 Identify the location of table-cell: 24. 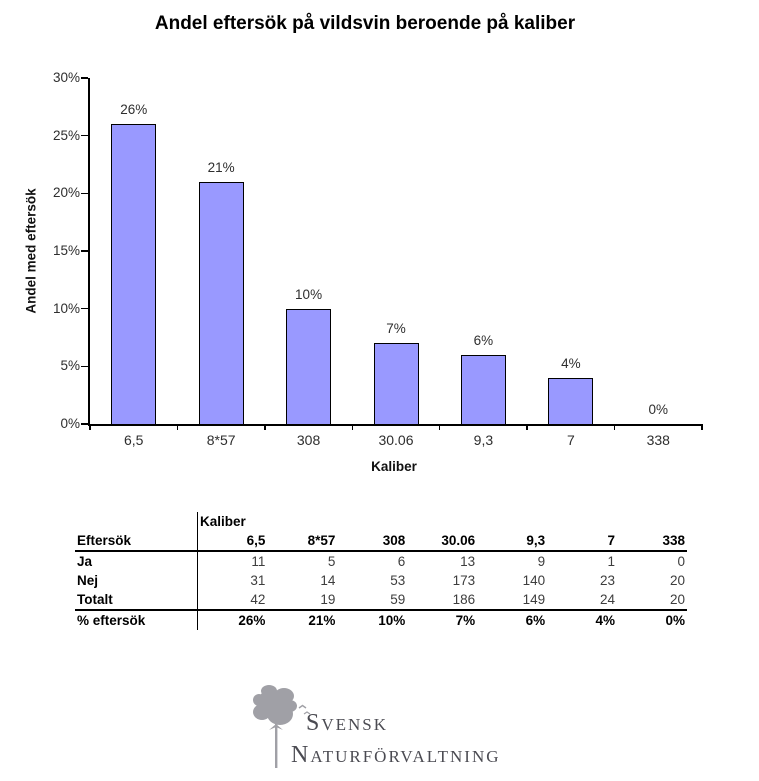
(582, 600).